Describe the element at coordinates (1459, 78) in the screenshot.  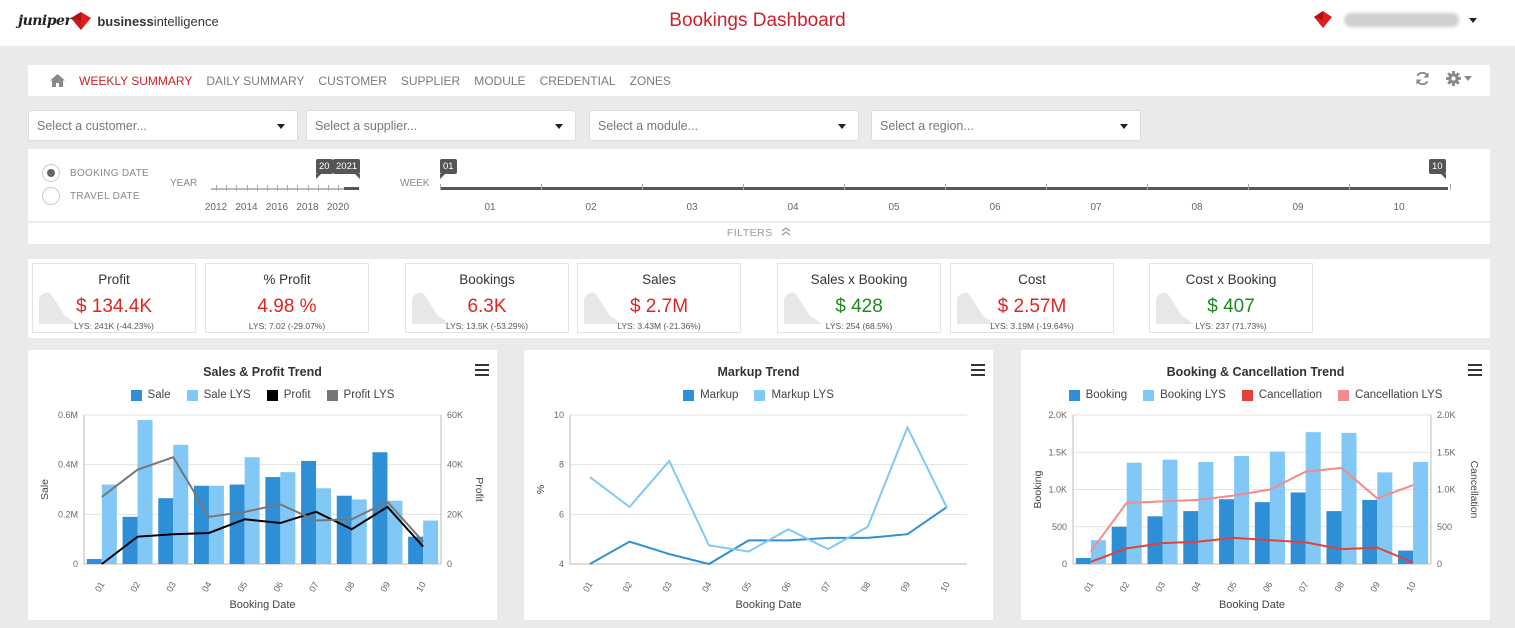
I see `settings-menu` at that location.